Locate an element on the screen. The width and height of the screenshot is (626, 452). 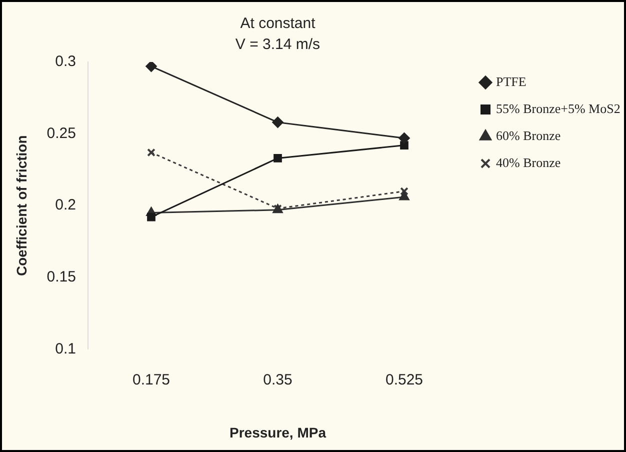
legend-label: PTFE is located at coordinates (511, 81).